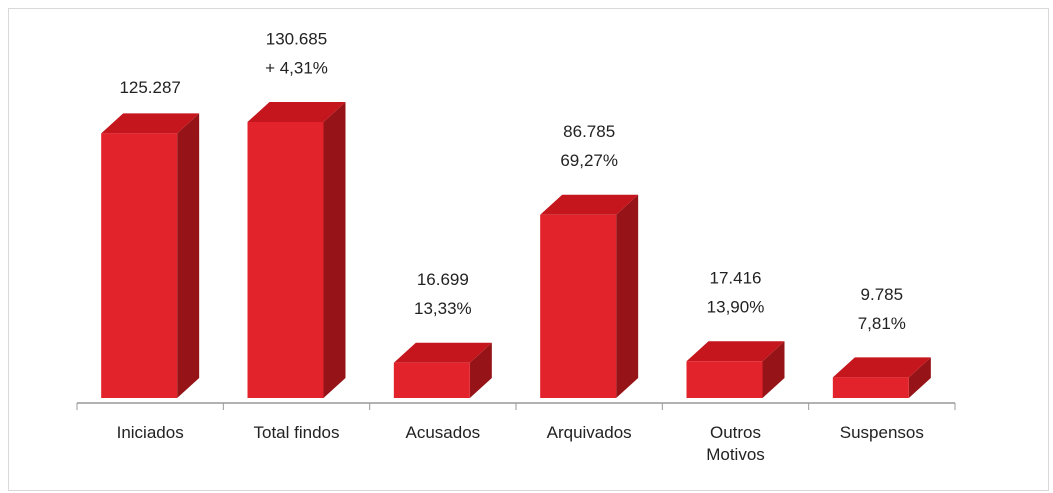 This screenshot has height=493, width=1053. What do you see at coordinates (589, 131) in the screenshot?
I see `data-label: 86.785` at bounding box center [589, 131].